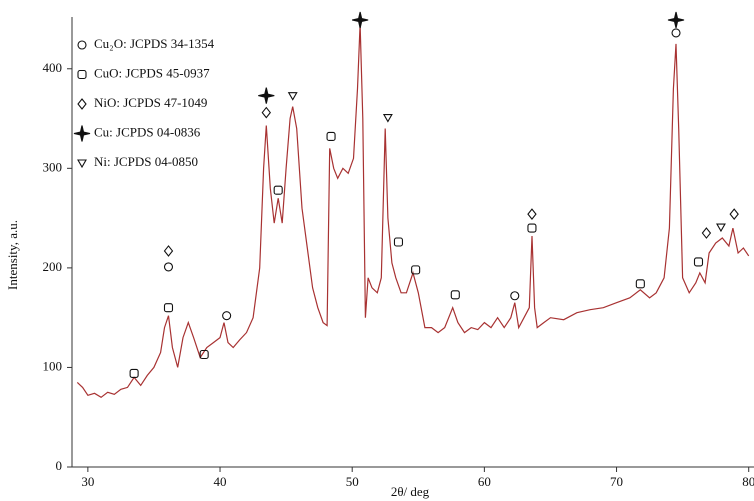 This screenshot has height=501, width=754. Describe the element at coordinates (152, 72) in the screenshot. I see `legend-label: CuO: JCPDS 45-0937` at that location.